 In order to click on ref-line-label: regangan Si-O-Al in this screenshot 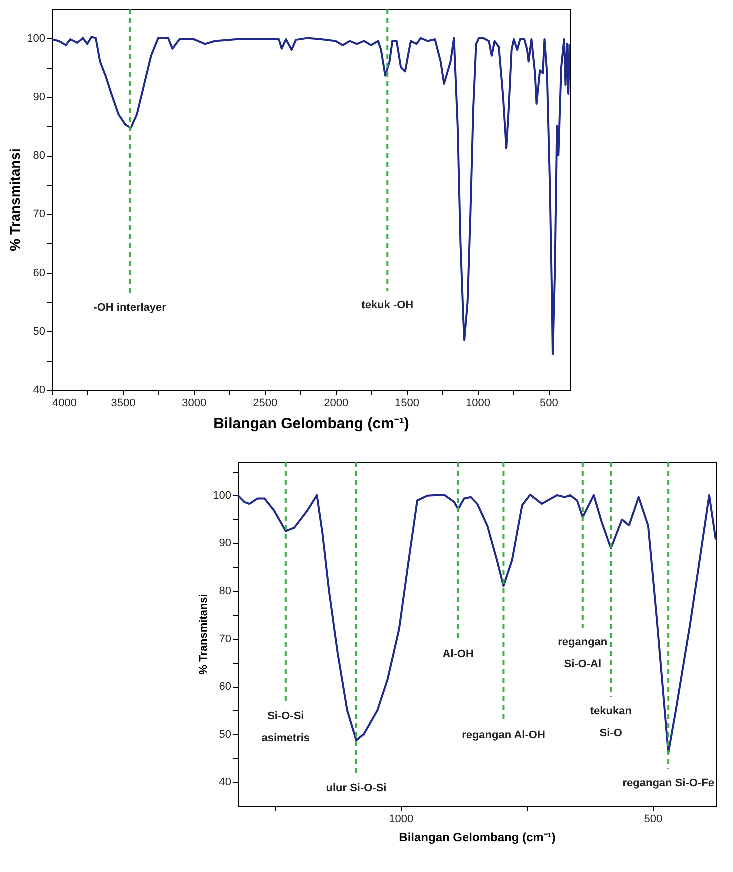, I will do `click(583, 653)`.